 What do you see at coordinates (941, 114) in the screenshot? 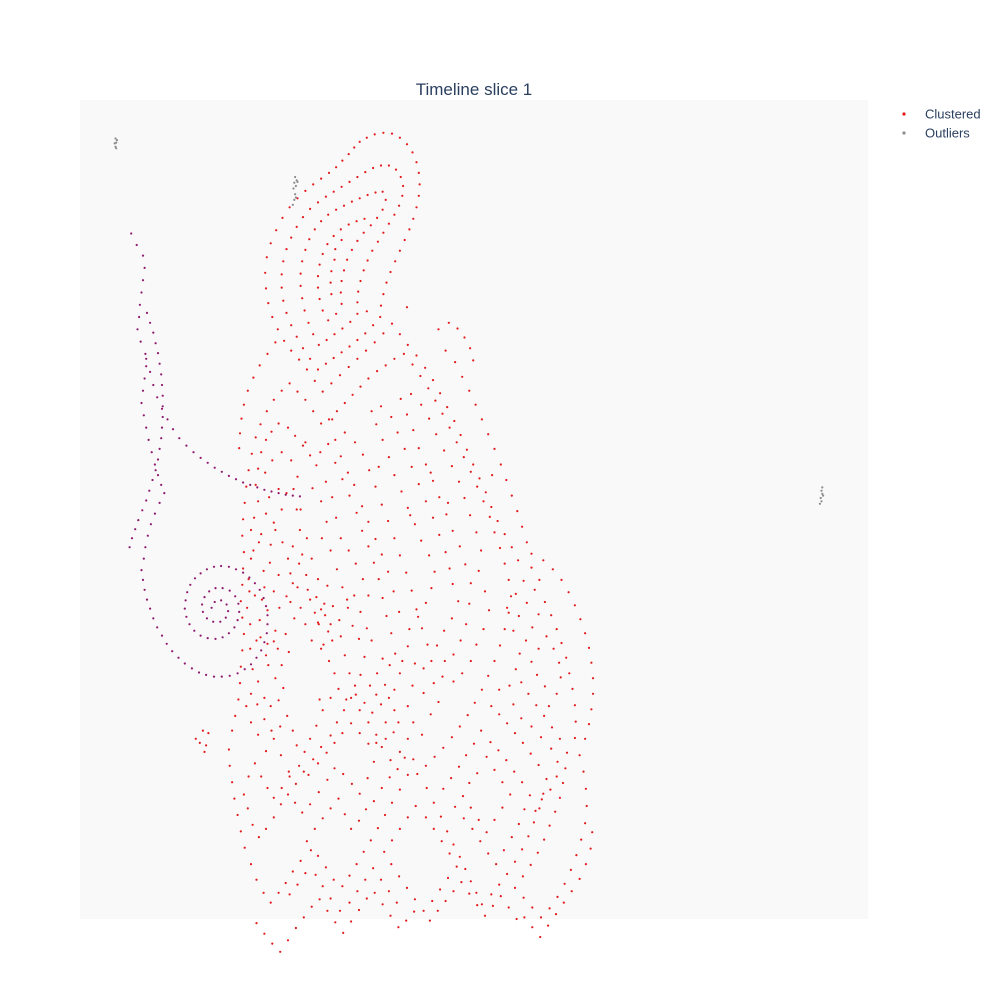
I see `legend-item-clustered: Clustered` at bounding box center [941, 114].